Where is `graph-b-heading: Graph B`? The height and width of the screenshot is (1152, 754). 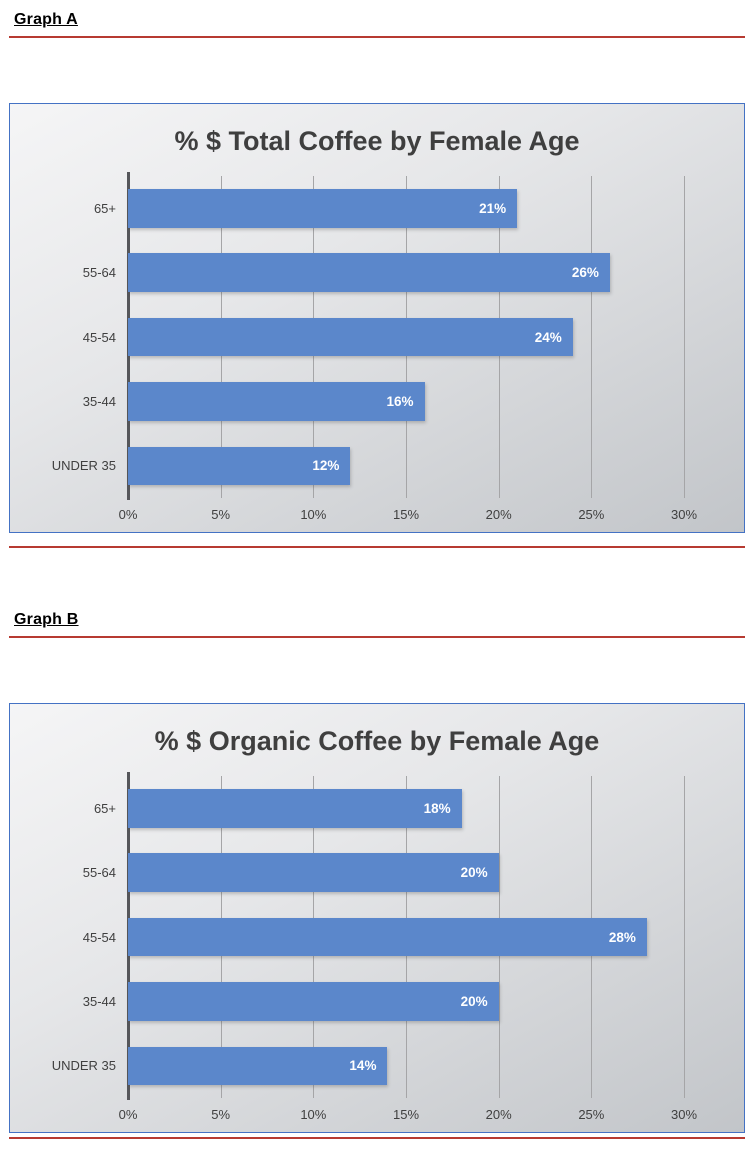
graph-b-heading: Graph B is located at coordinates (46, 619).